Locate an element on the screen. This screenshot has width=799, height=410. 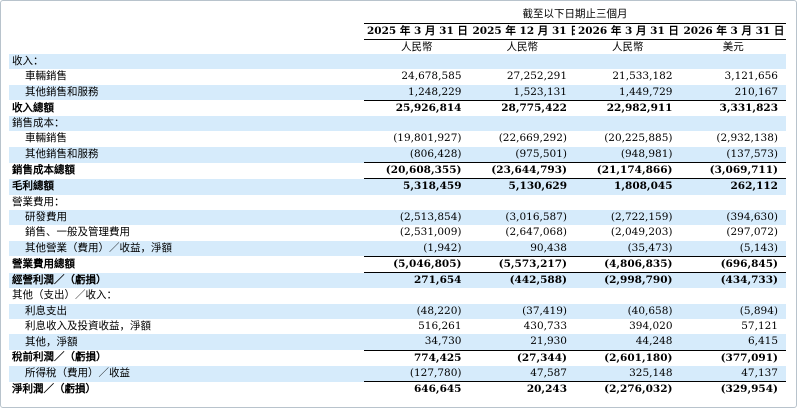
column-date: 2025 年 12 月 31 日 is located at coordinates (522, 31).